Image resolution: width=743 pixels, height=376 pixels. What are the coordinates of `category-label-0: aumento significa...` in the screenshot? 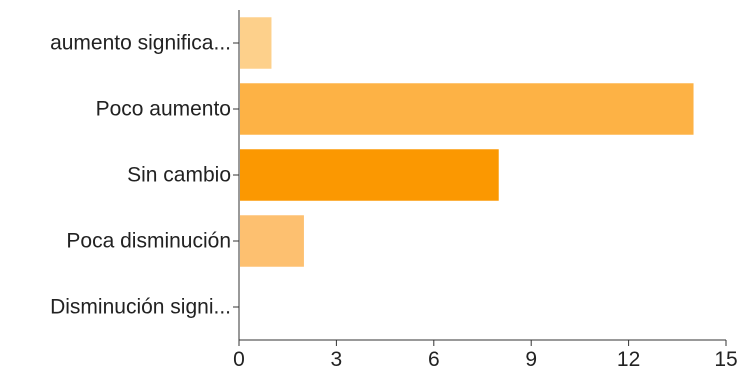 It's located at (140, 43).